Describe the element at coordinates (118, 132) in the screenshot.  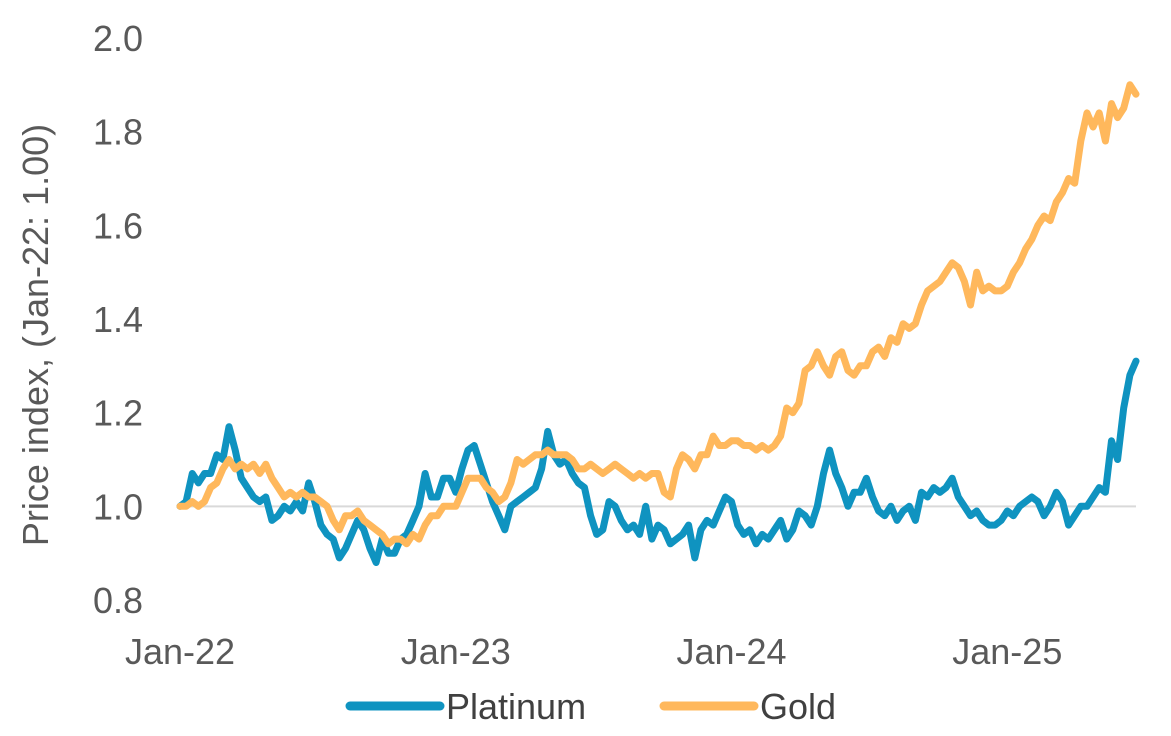
I see `y-tick-label: 1.8` at that location.